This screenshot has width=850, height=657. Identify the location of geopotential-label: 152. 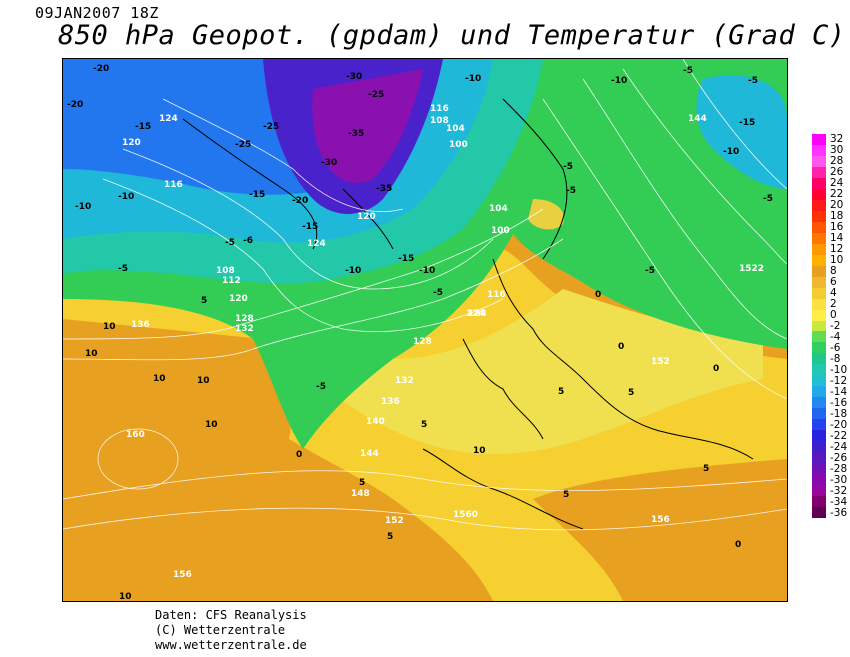
(394, 521).